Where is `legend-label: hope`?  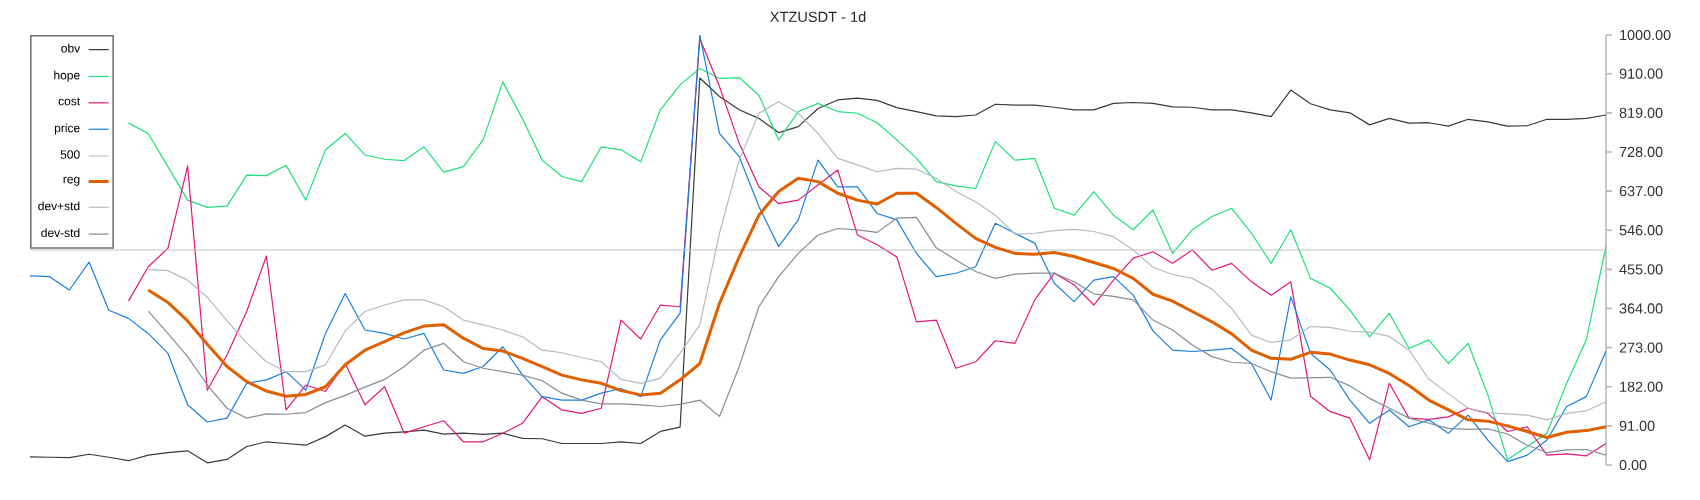 legend-label: hope is located at coordinates (67, 76).